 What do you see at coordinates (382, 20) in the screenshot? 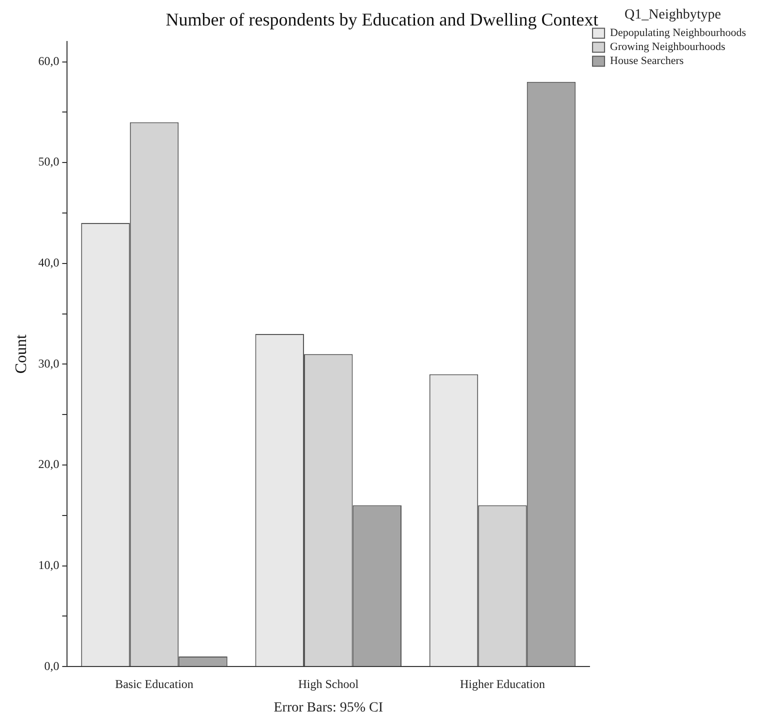
I see `chart-title: Number of respondents by Education and Dwelling Context` at bounding box center [382, 20].